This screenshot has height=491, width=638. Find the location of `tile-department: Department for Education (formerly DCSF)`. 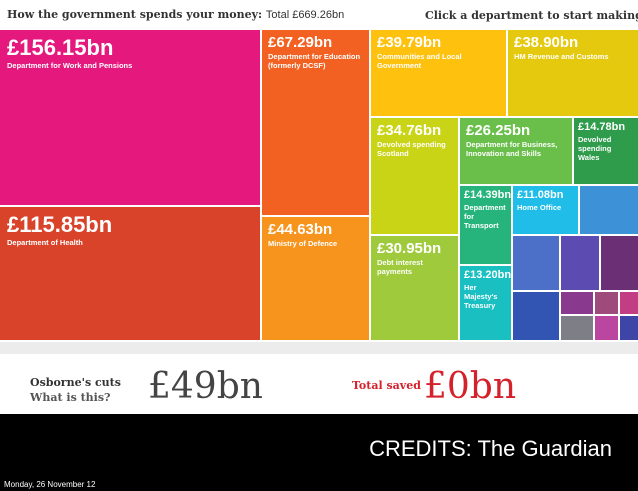

tile-department: Department for Education (formerly DCSF) is located at coordinates (314, 61).